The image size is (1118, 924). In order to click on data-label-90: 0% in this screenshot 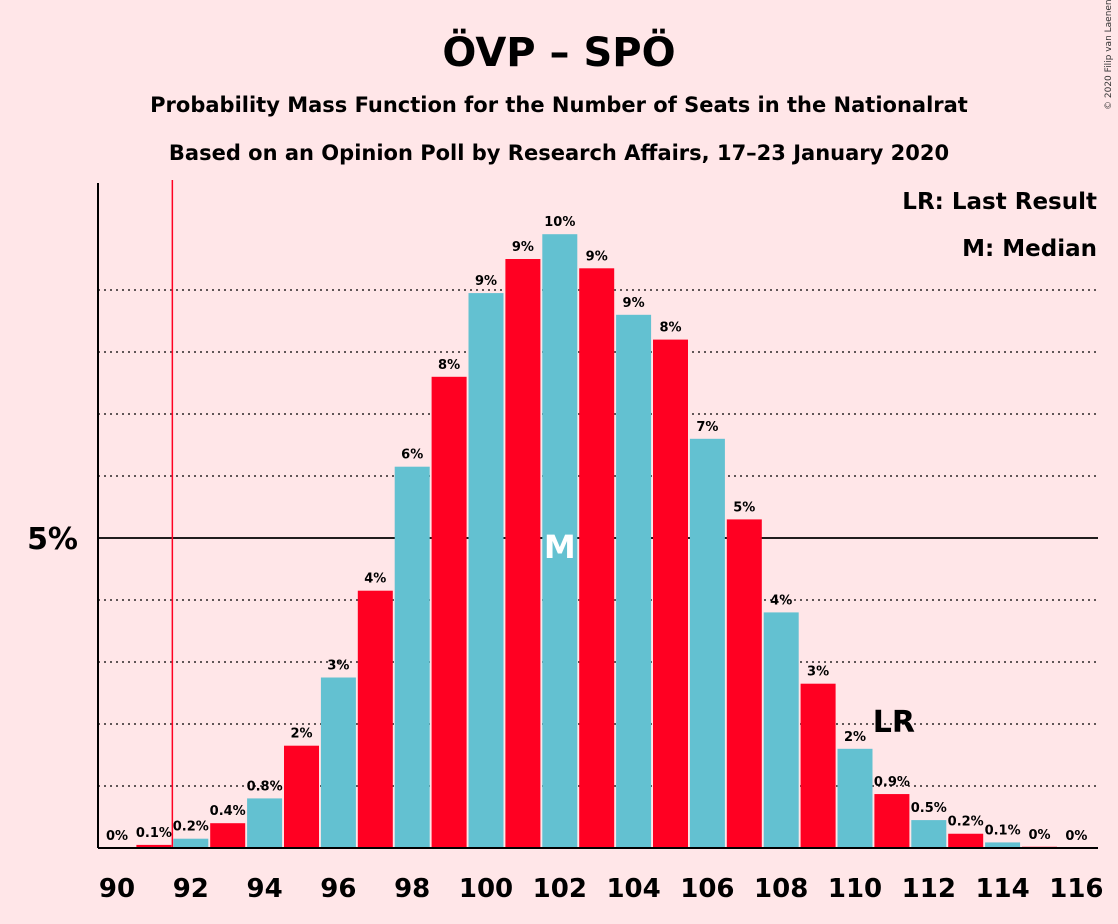, I will do `click(117, 836)`.